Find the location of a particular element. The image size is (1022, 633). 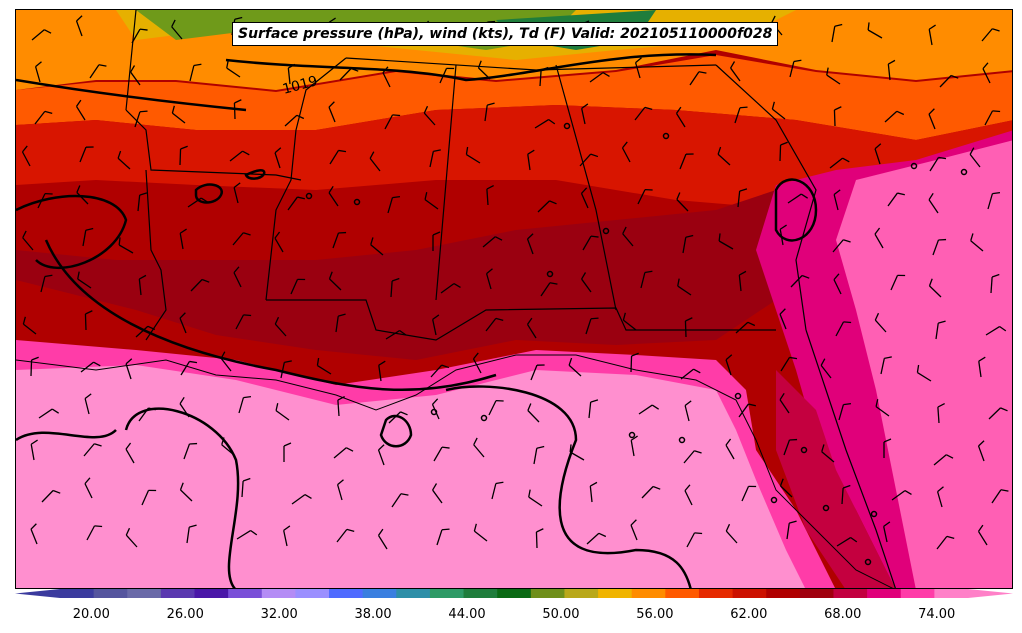

colorbar-tick-label: 44.00 is located at coordinates (467, 614).